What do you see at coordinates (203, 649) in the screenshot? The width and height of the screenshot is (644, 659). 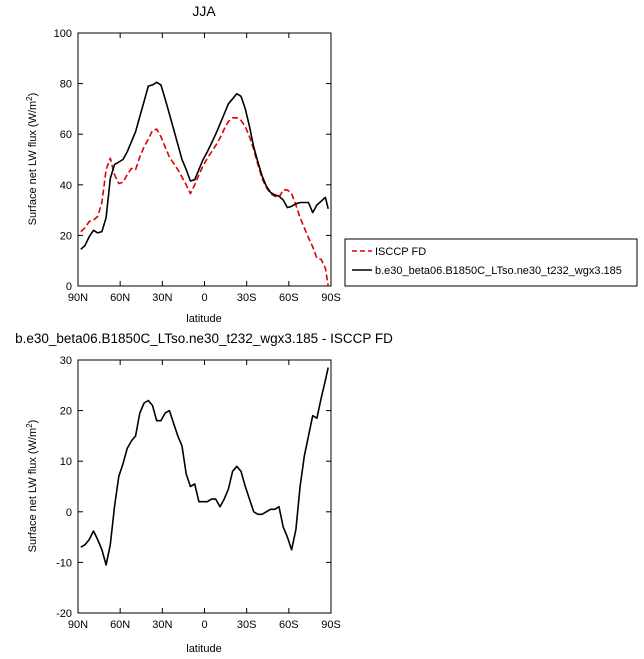 I see `bottom-x-axis-label: latitude` at bounding box center [203, 649].